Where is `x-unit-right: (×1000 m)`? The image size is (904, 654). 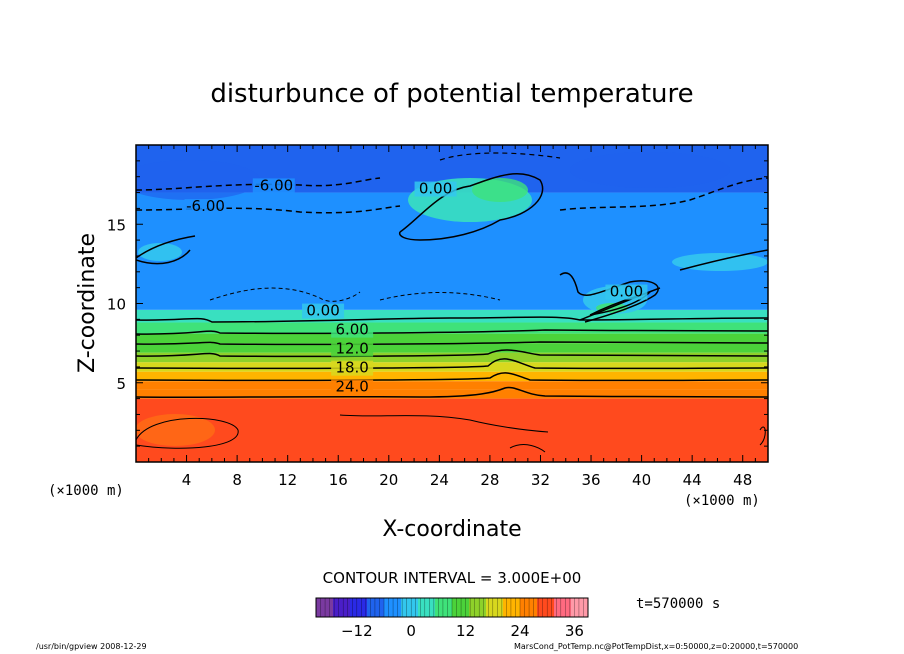
x-unit-right: (×1000 m) is located at coordinates (722, 501).